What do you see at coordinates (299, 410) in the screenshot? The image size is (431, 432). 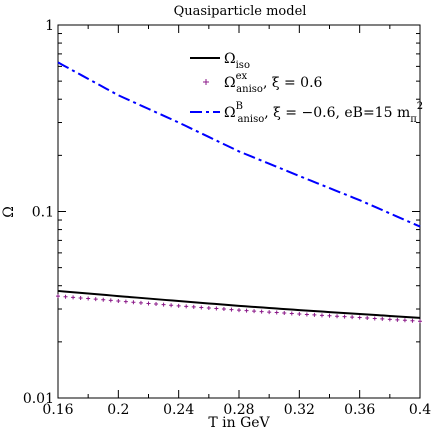 I see `x-tick-label: 0.32` at bounding box center [299, 410].